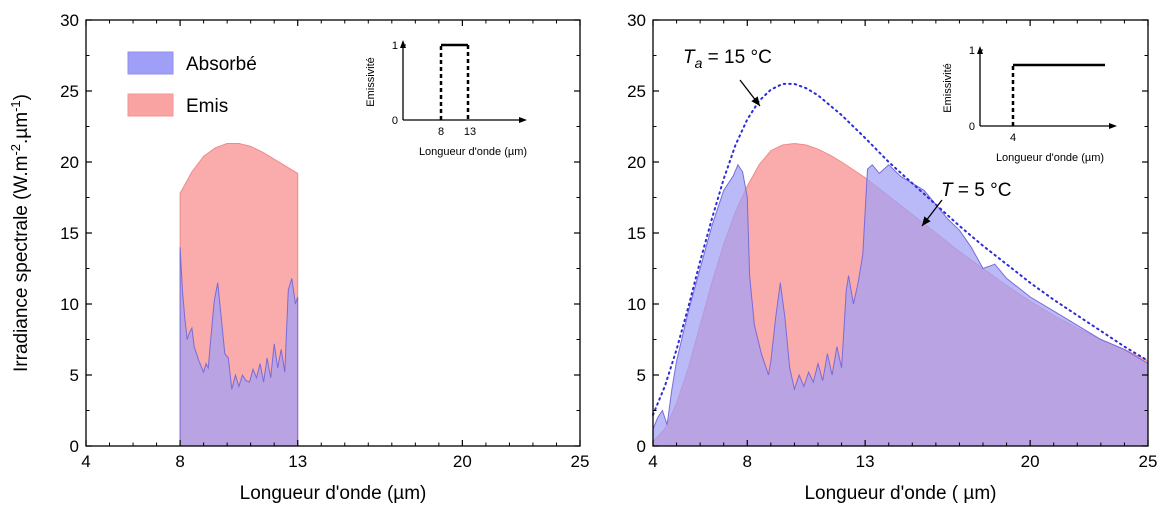 The width and height of the screenshot is (1163, 506). I want to click on inset-x-tick-label: 13, so click(470, 132).